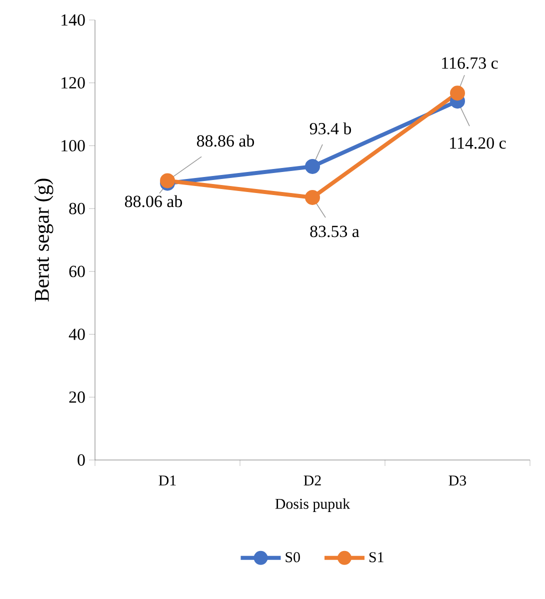 The width and height of the screenshot is (545, 599). What do you see at coordinates (293, 557) in the screenshot?
I see `legend-label: S0` at bounding box center [293, 557].